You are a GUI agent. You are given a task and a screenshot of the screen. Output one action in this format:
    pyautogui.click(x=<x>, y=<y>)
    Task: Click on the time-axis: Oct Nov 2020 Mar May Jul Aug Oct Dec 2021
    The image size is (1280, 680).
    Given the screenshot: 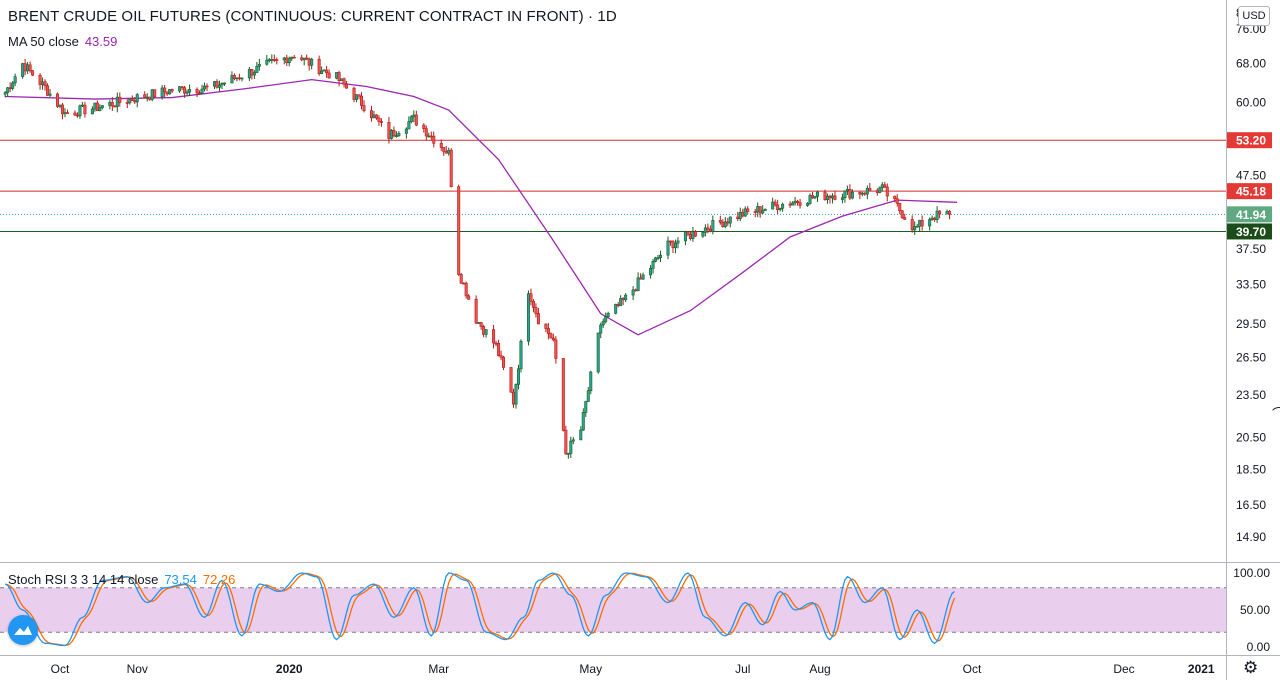 What is the action you would take?
    pyautogui.click(x=633, y=669)
    